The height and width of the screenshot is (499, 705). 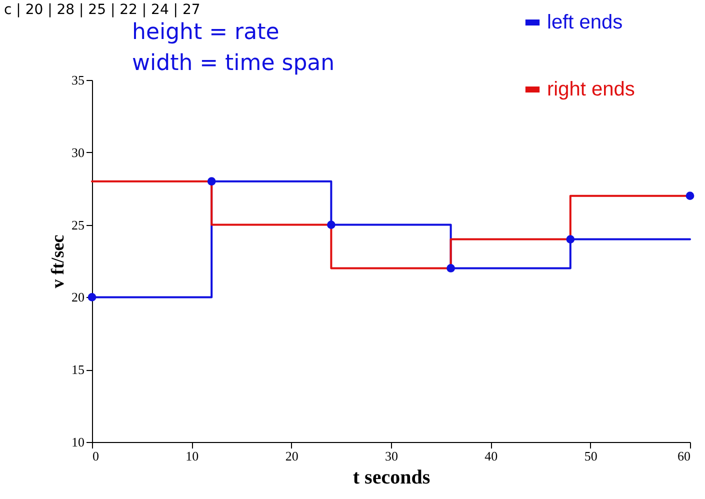 I want to click on legend-label: right ends, so click(x=591, y=89).